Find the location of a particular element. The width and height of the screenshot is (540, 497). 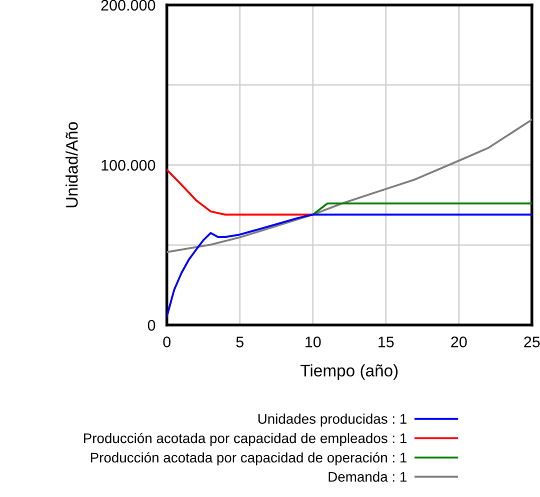

x-tick-label: 0 is located at coordinates (167, 342).